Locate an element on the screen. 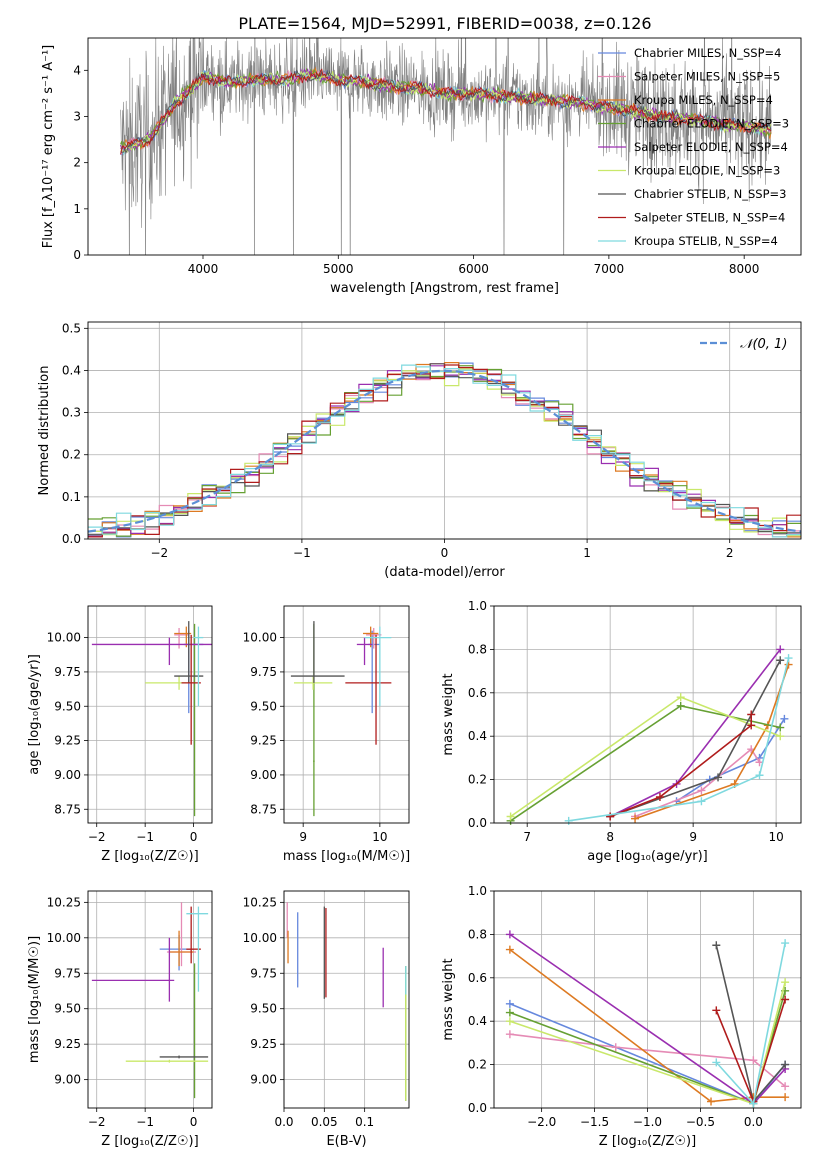 This screenshot has height=1170, width=819. series-marker-salpeter_elodie is located at coordinates (780, 649).